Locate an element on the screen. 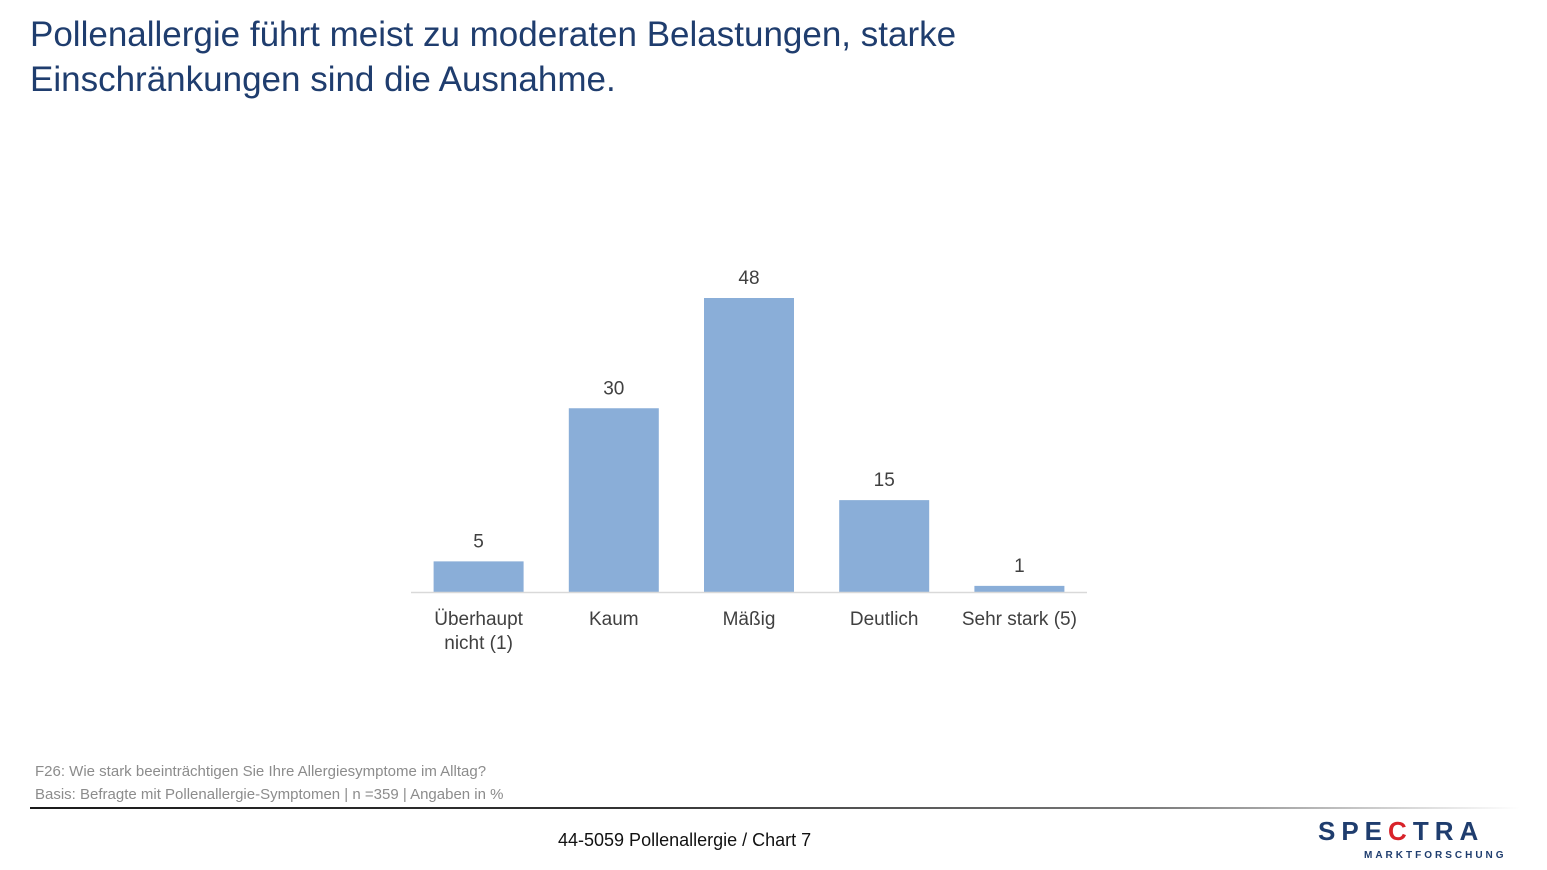 This screenshot has height=870, width=1547. data-label-4: 15 is located at coordinates (884, 480).